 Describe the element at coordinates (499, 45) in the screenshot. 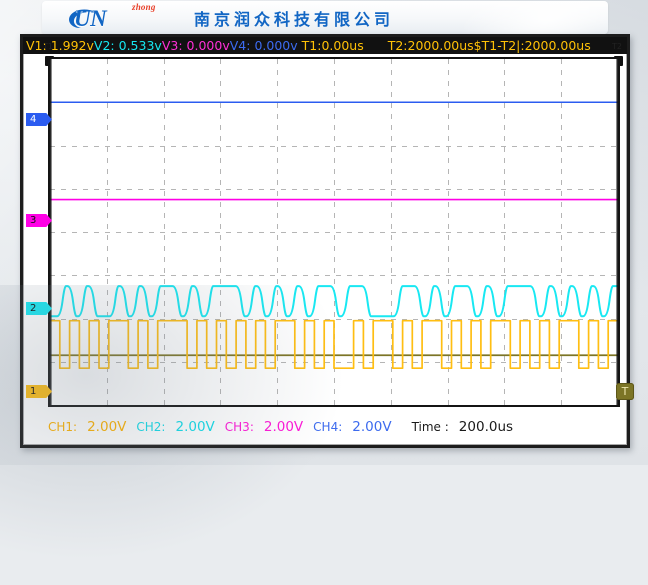

I see `delta-t-label: $T1-T2|:` at that location.